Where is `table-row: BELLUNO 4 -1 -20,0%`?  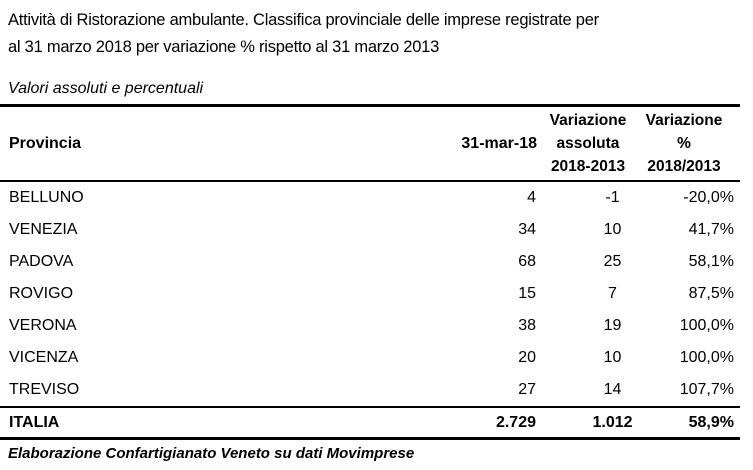
table-row: BELLUNO 4 -1 -20,0% is located at coordinates (370, 197).